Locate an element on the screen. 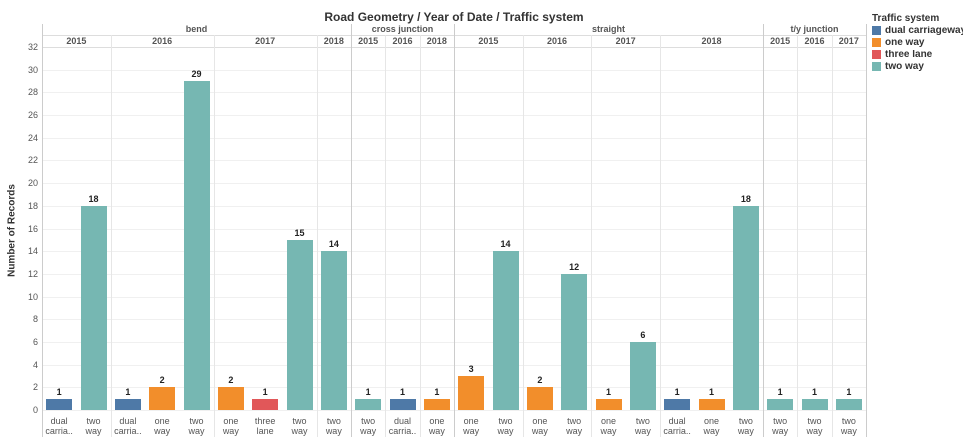  y-tick-label: 4 is located at coordinates (35, 364).